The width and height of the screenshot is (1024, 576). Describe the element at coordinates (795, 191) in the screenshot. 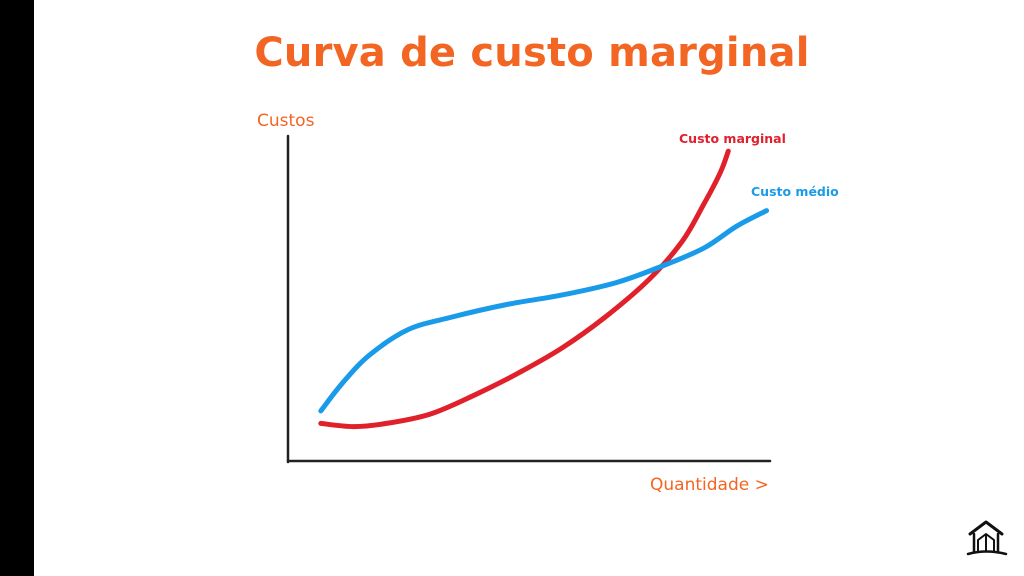

I see `series-label-custo-medio: Custo médio` at that location.